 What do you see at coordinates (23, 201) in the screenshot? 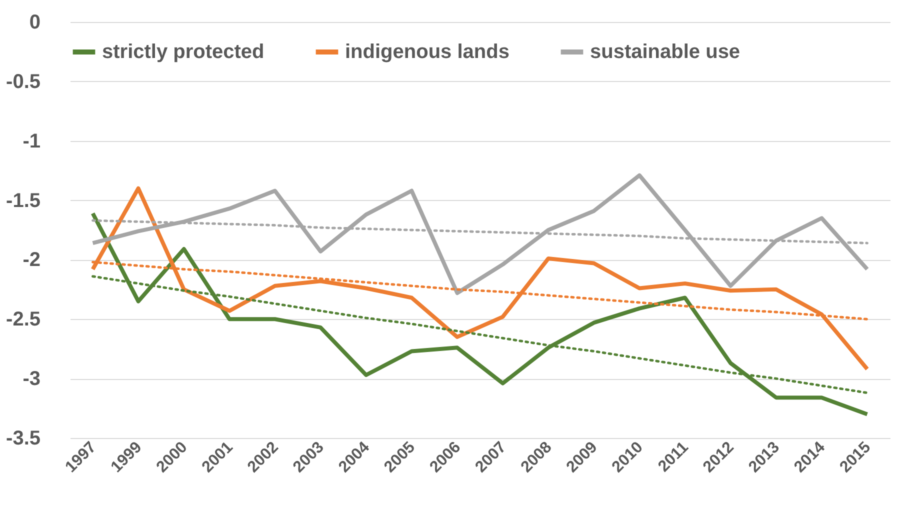
I see `y-tick-label: -1.5` at bounding box center [23, 201].